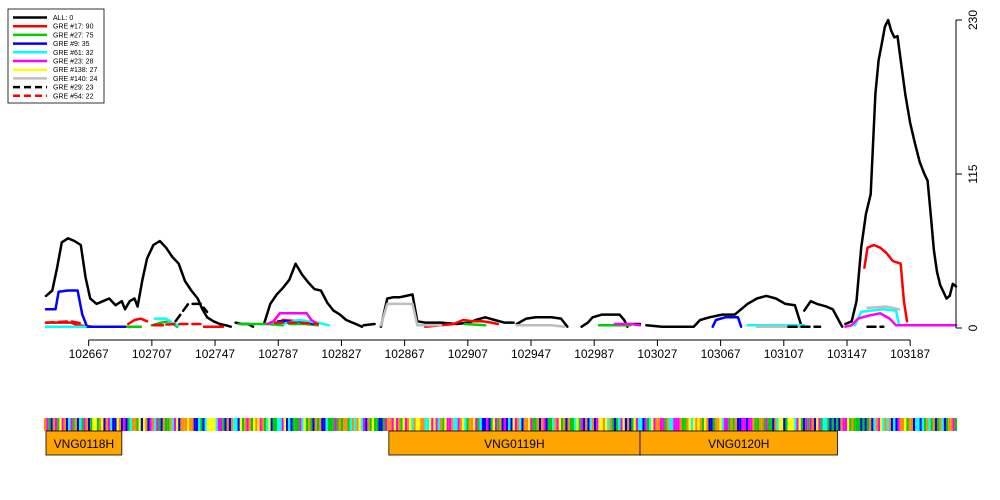 Image resolution: width=1000 pixels, height=500 pixels. Describe the element at coordinates (441, 443) in the screenshot. I see `gene-track: VNG0118H VNG0119H VNG0120H` at that location.